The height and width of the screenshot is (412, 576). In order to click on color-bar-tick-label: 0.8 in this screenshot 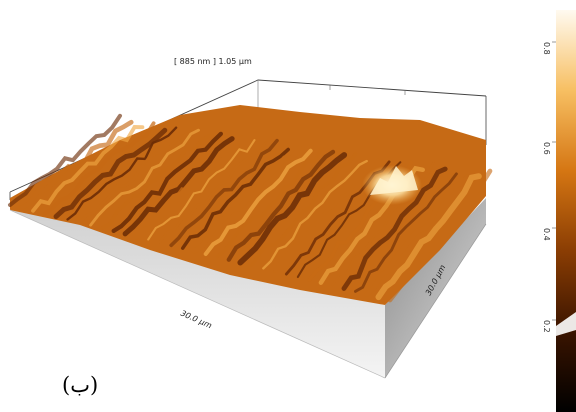, I will do `click(546, 48)`.